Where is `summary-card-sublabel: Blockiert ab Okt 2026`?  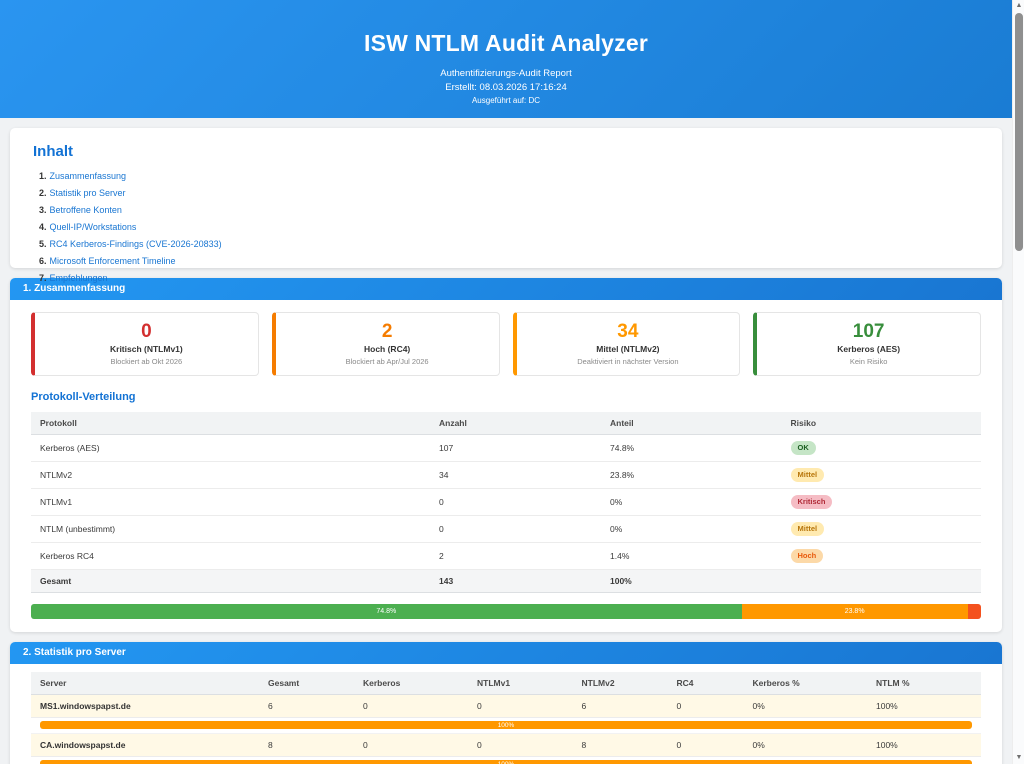 summary-card-sublabel: Blockiert ab Okt 2026 is located at coordinates (146, 361).